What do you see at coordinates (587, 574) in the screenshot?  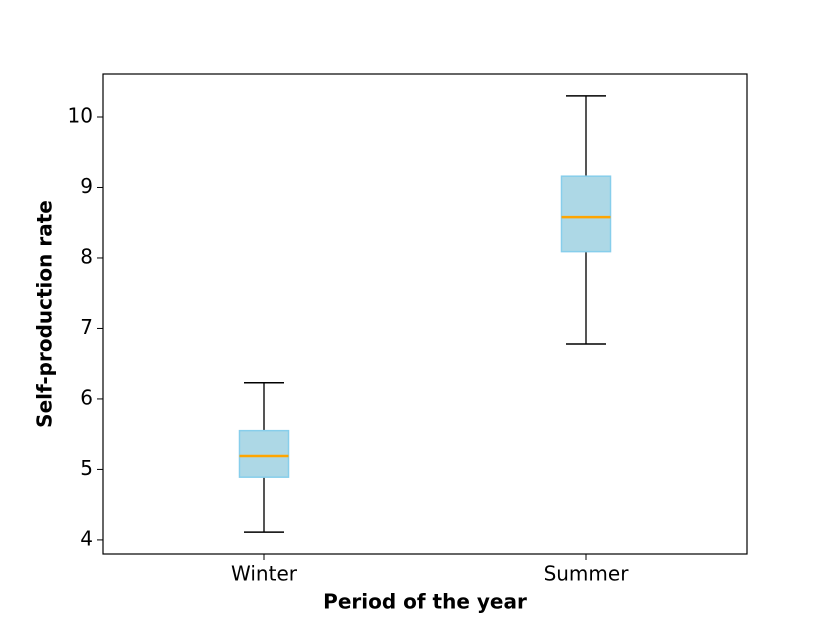 I see `x-tick-label: Summer` at bounding box center [587, 574].